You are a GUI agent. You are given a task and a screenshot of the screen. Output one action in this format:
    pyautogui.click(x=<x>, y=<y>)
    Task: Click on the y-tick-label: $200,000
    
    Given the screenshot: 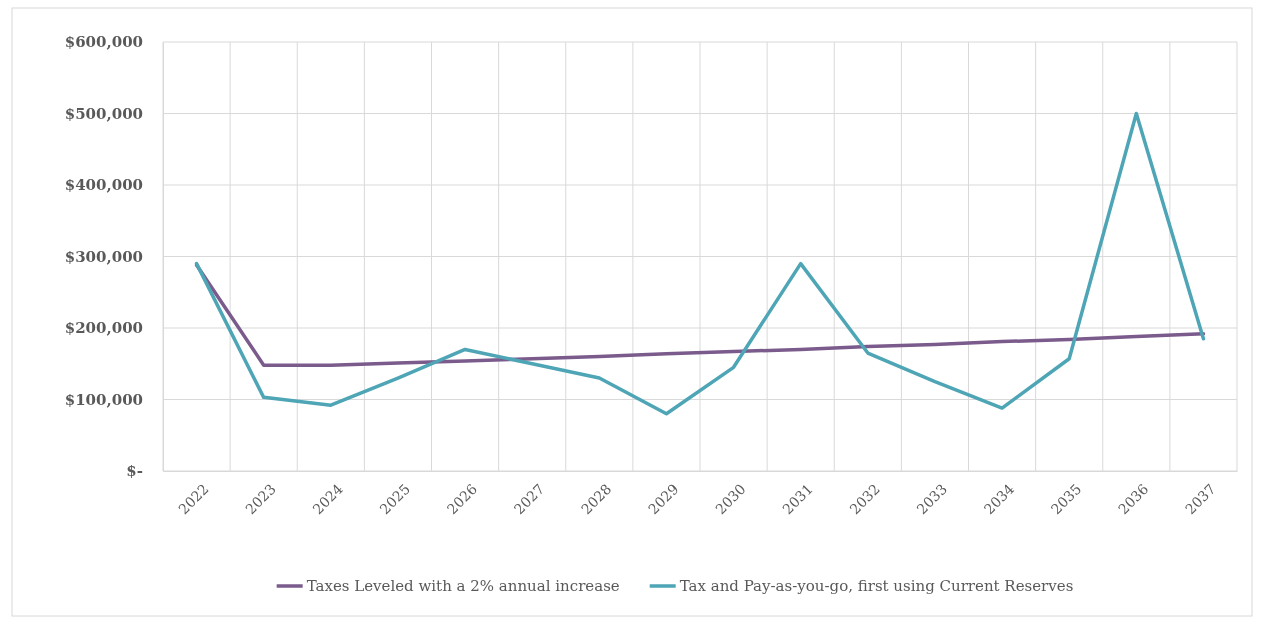 What is the action you would take?
    pyautogui.click(x=103, y=328)
    